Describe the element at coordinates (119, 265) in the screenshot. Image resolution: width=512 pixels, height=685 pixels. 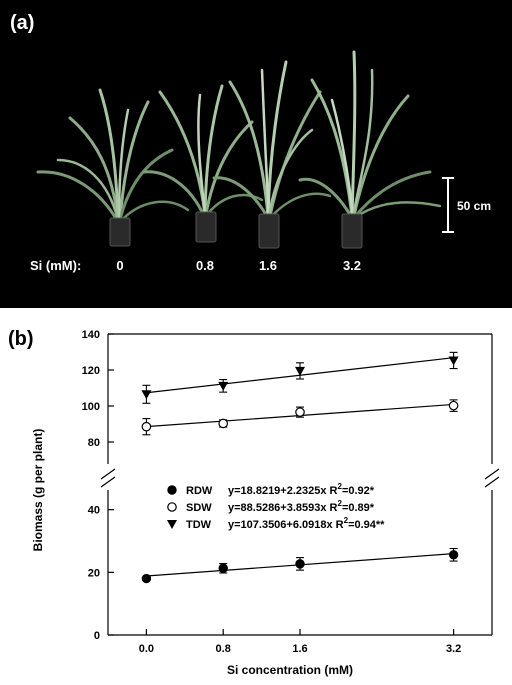
I see `treatment-0: 0` at that location.